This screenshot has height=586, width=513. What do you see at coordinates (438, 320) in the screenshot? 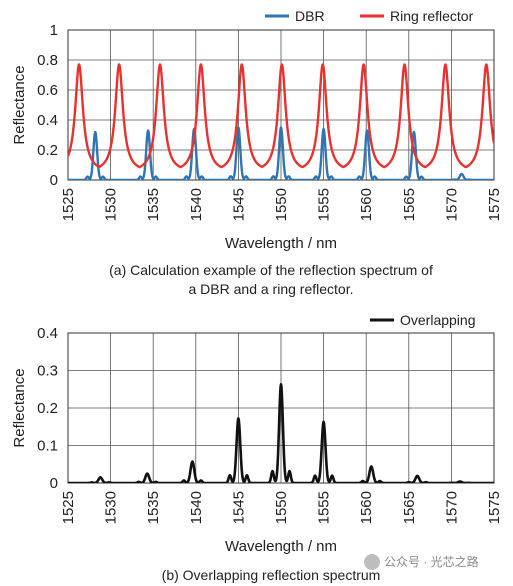
I see `legend-label: Overlapping` at bounding box center [438, 320].